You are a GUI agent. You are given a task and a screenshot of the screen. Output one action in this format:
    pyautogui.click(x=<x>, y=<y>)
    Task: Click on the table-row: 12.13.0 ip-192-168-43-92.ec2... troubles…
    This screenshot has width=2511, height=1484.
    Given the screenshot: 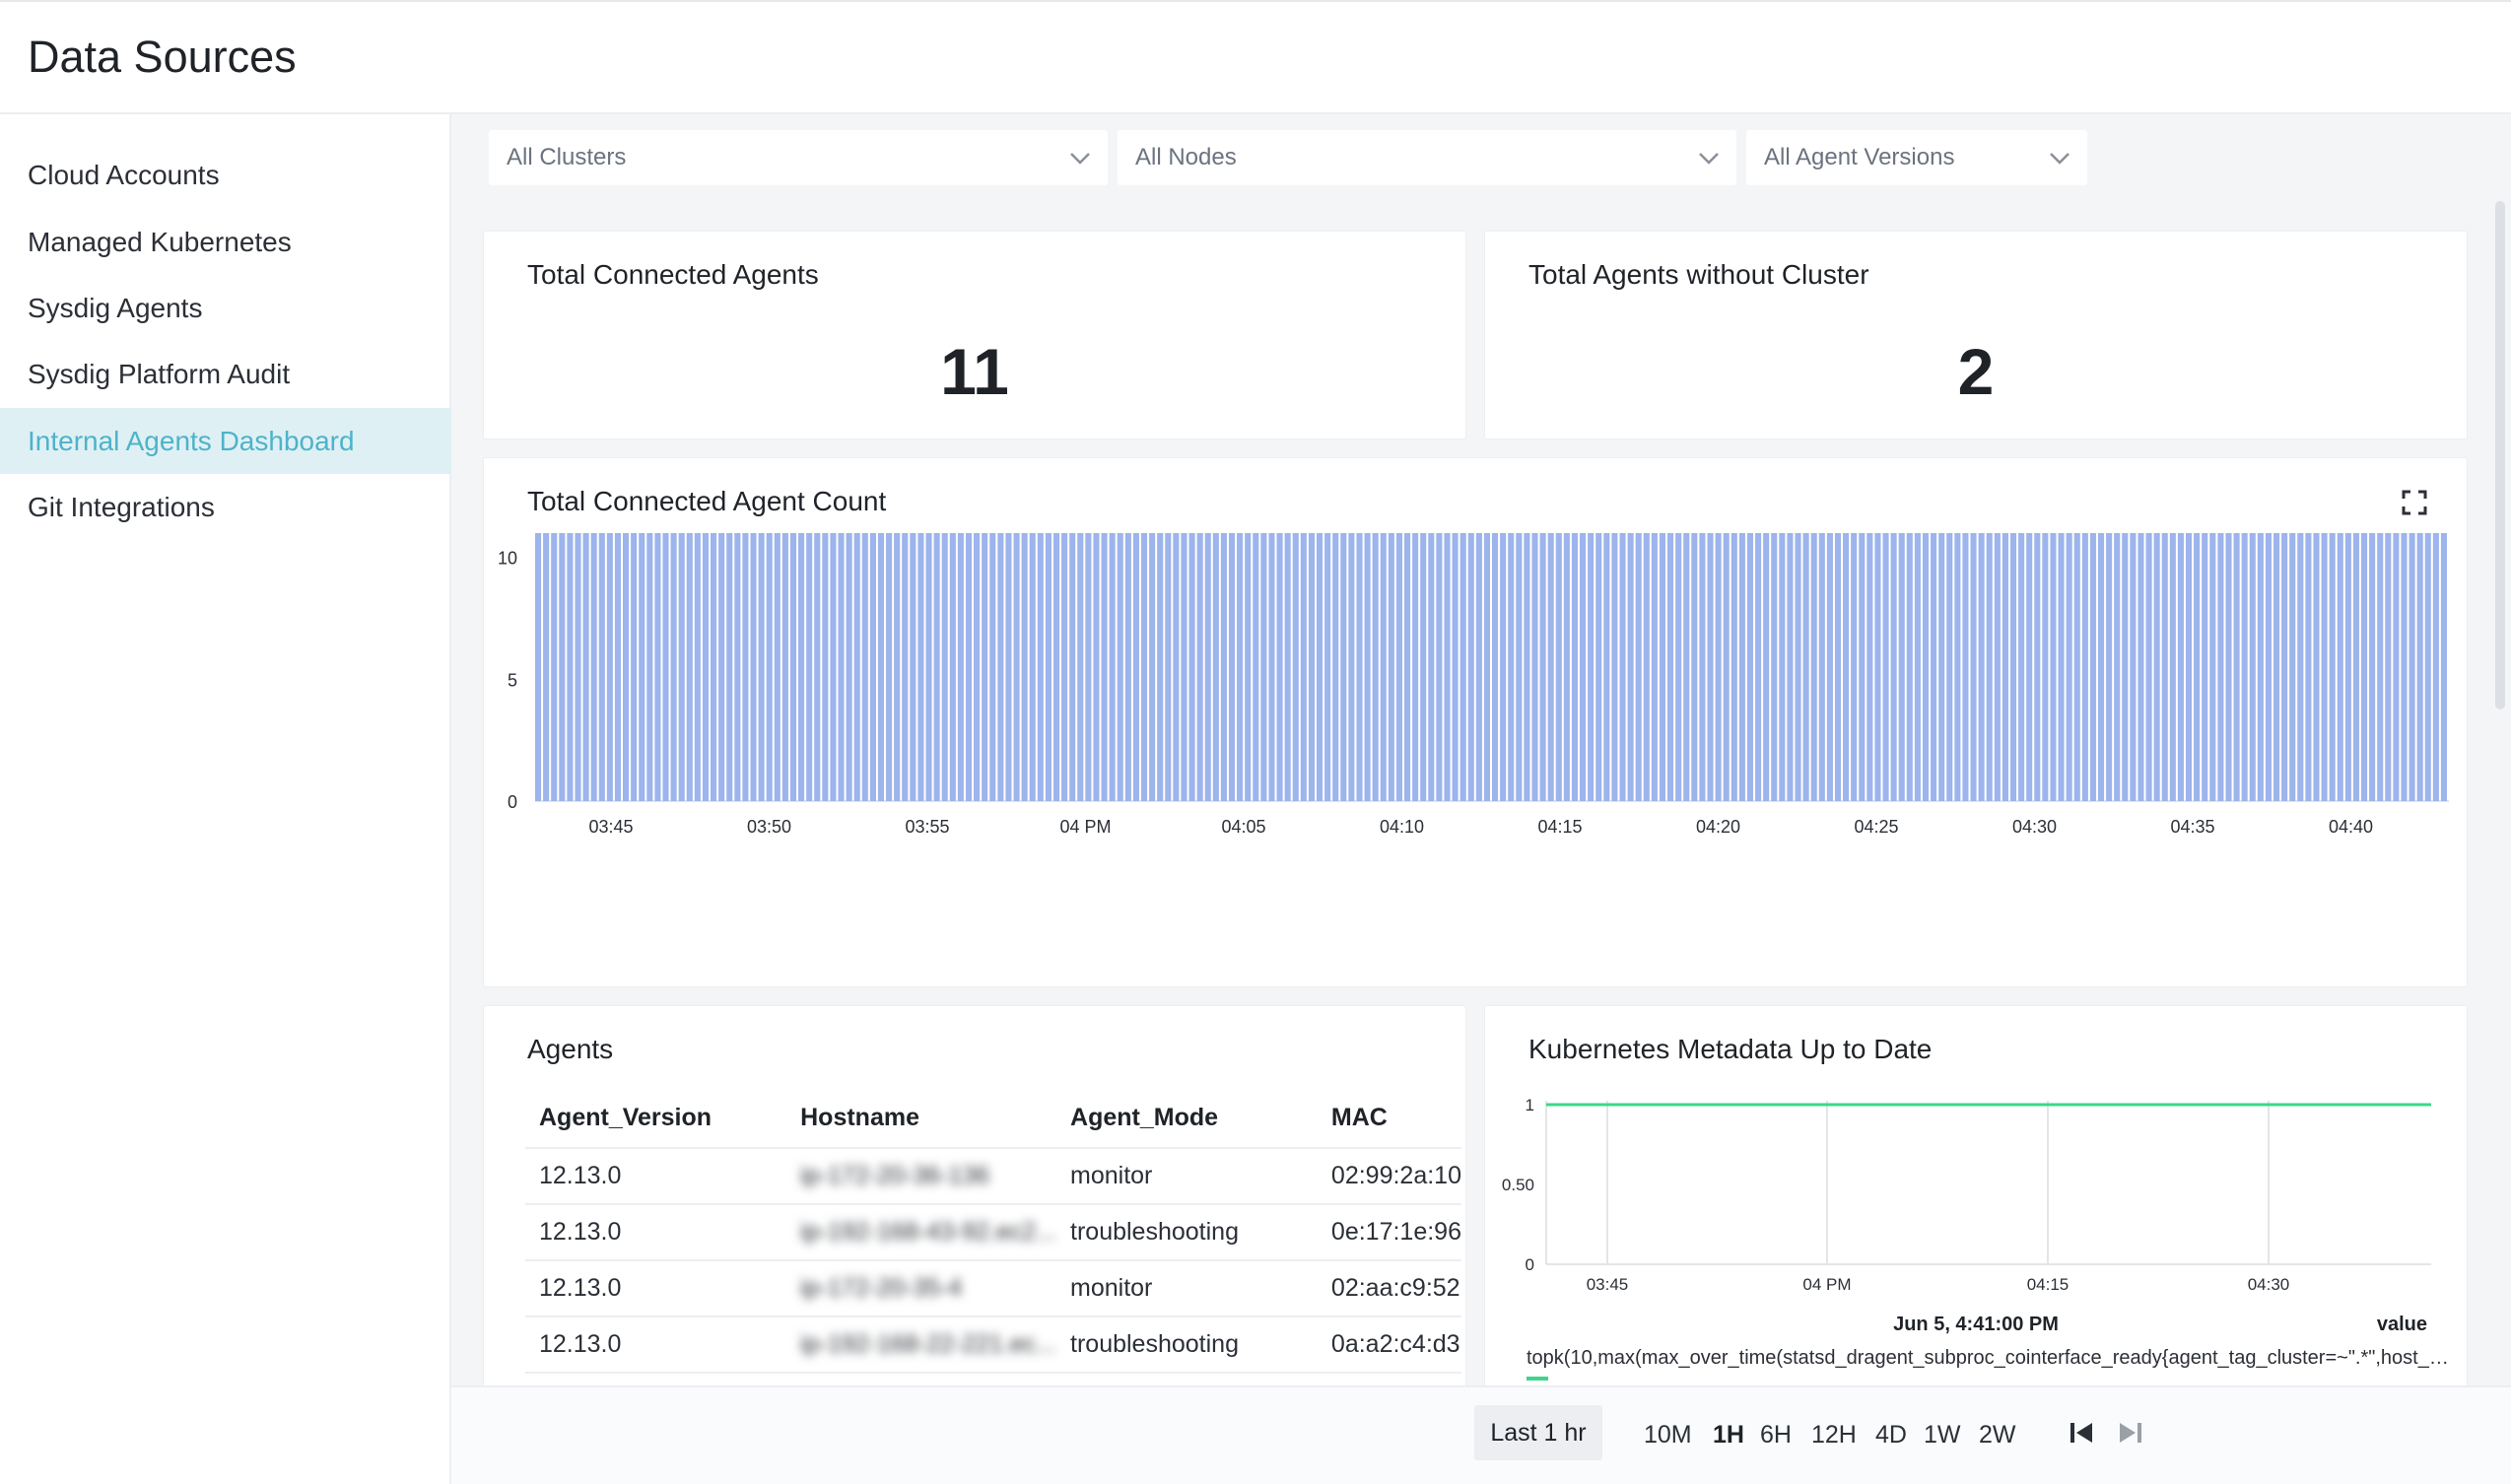 What is the action you would take?
    pyautogui.click(x=993, y=1232)
    